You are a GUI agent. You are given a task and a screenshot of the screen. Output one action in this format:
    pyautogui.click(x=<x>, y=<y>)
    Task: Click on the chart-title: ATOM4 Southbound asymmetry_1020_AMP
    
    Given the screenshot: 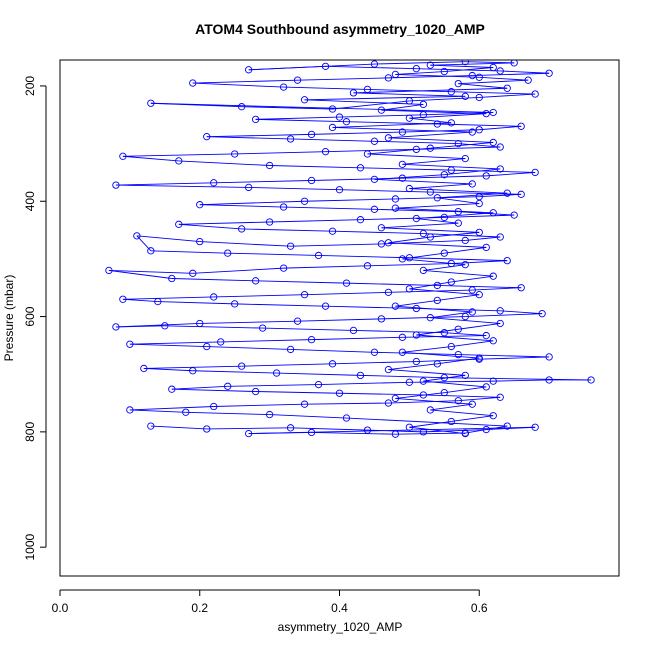 What is the action you would take?
    pyautogui.click(x=340, y=29)
    